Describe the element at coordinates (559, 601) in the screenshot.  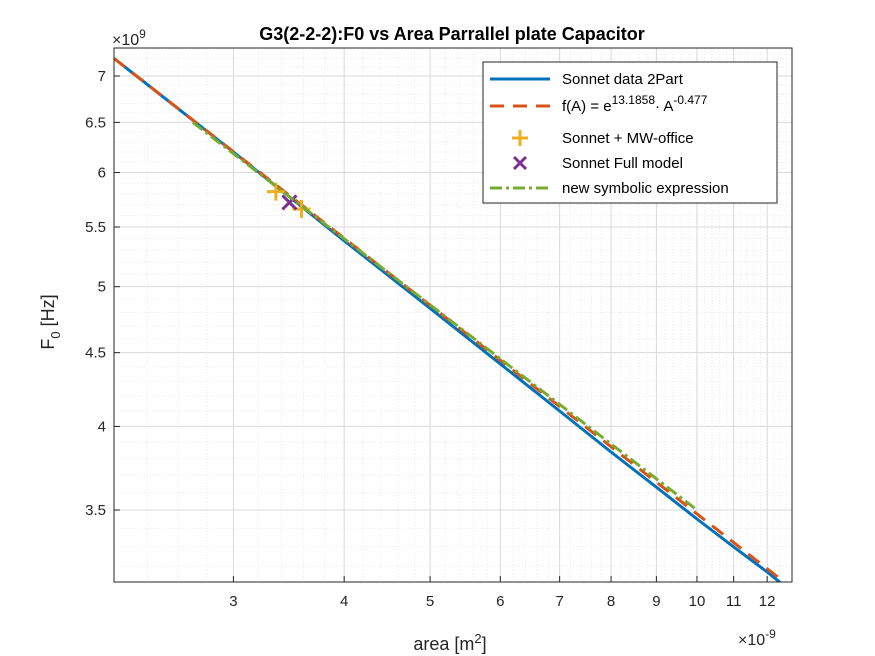
I see `x-tick-label: 7` at that location.